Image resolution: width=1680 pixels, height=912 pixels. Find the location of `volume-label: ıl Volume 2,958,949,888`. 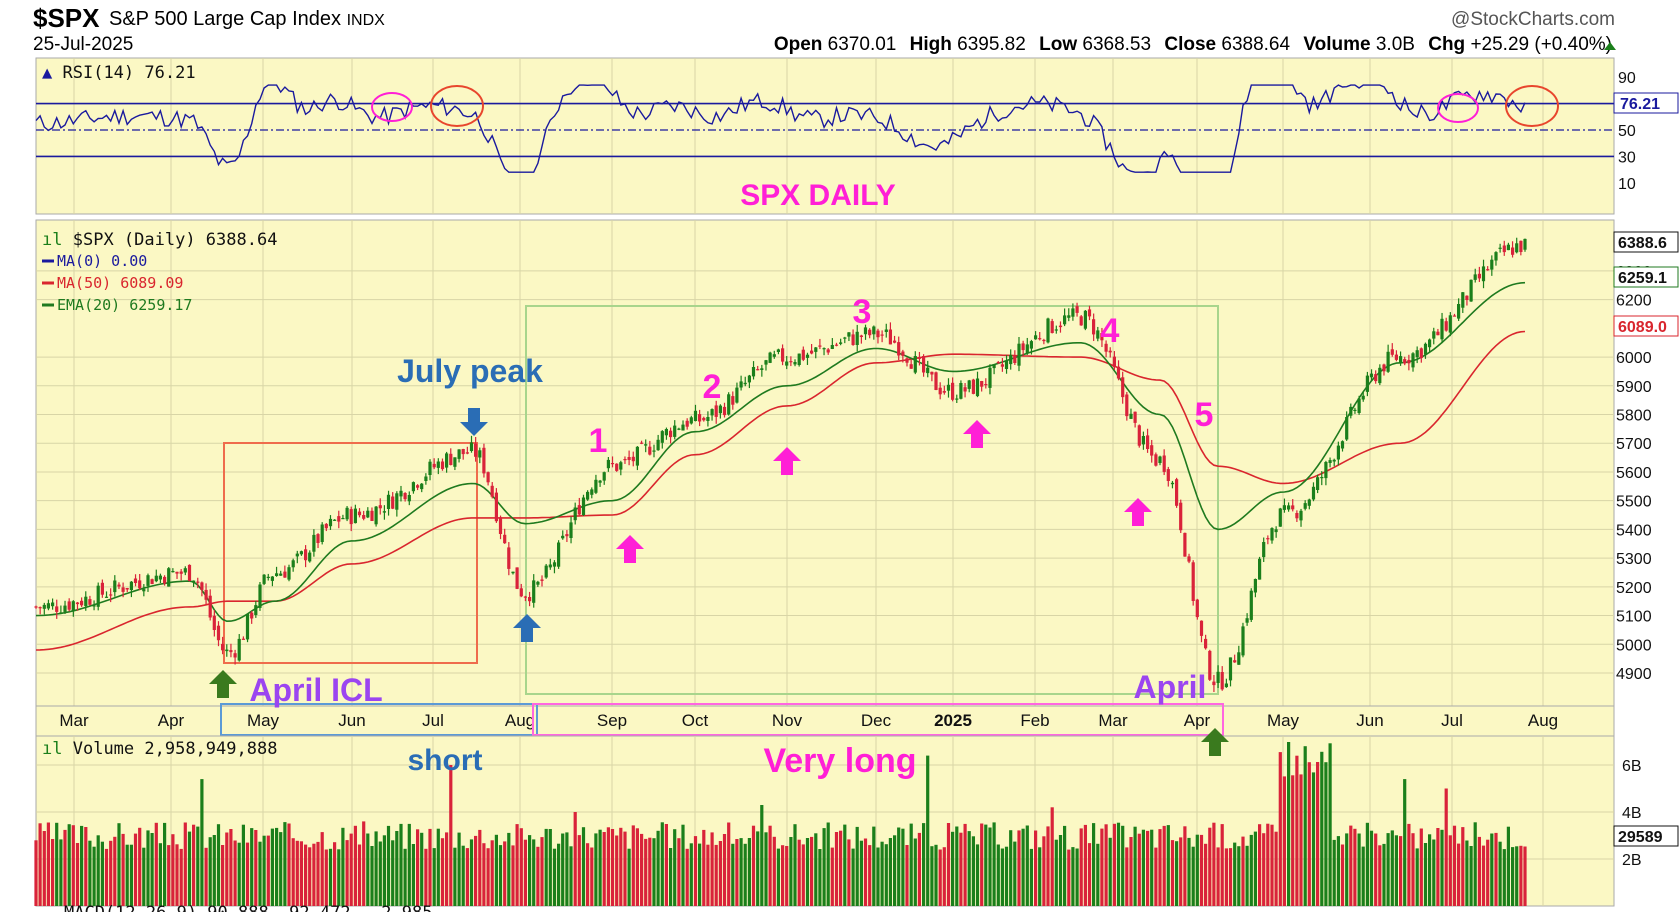

volume-label: ıl Volume 2,958,949,888 is located at coordinates (159, 749).